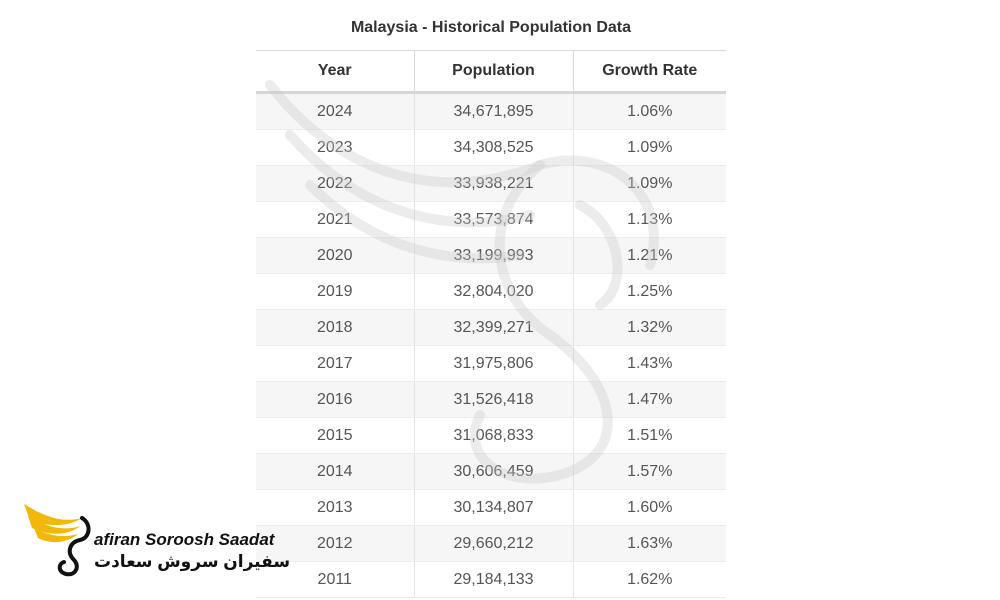 This screenshot has width=1000, height=600. I want to click on column-header-population: Population, so click(493, 72).